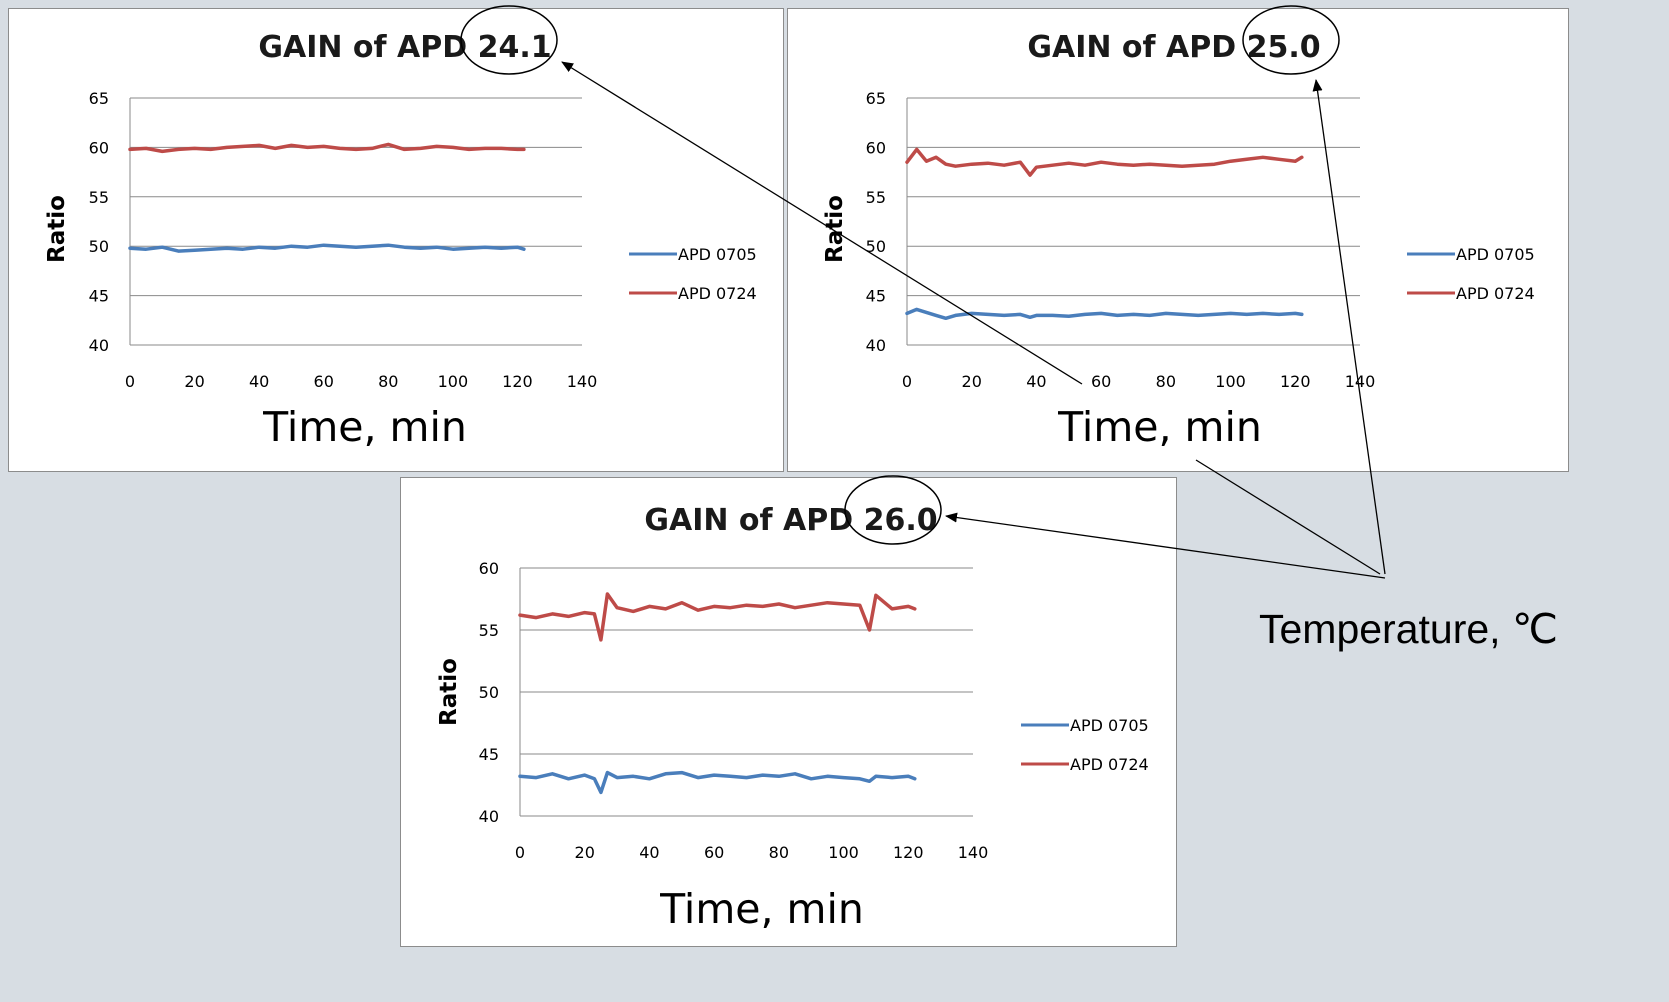  I want to click on temperature-label: Temperature, ℃, so click(1408, 629).